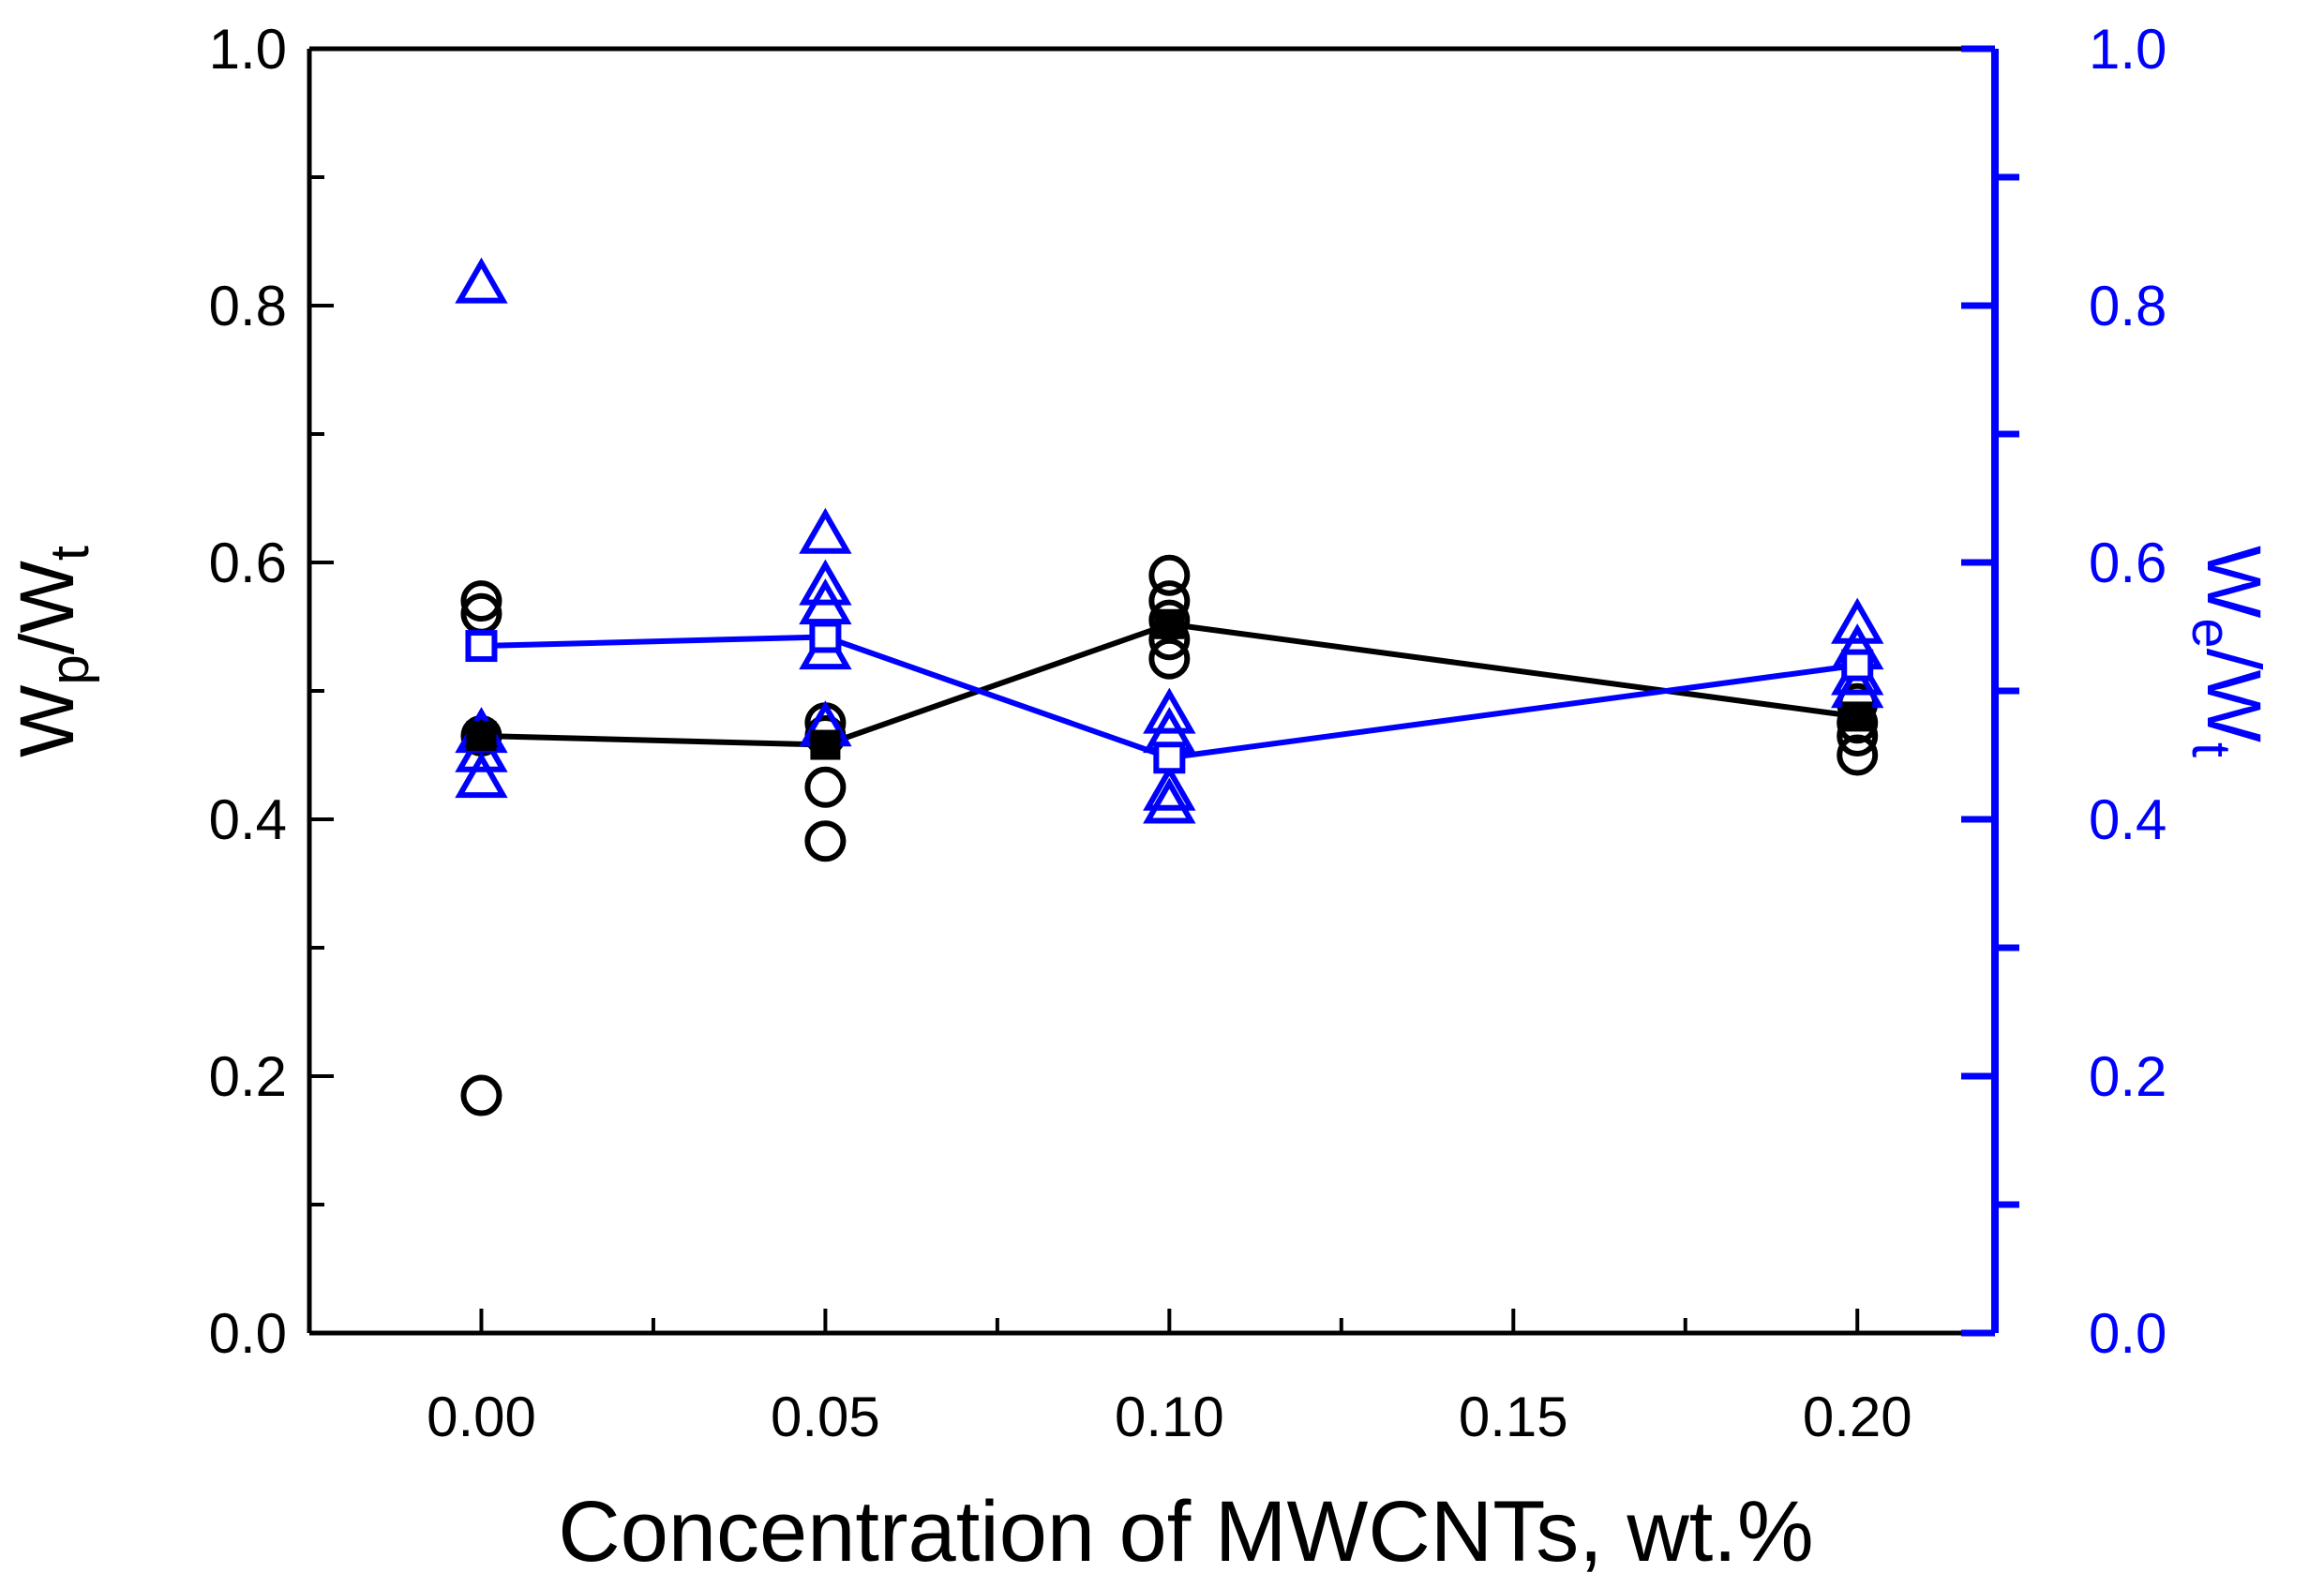 Image resolution: width=2324 pixels, height=1588 pixels. Describe the element at coordinates (1514, 1417) in the screenshot. I see `x-tick-label: 0.15` at that location.